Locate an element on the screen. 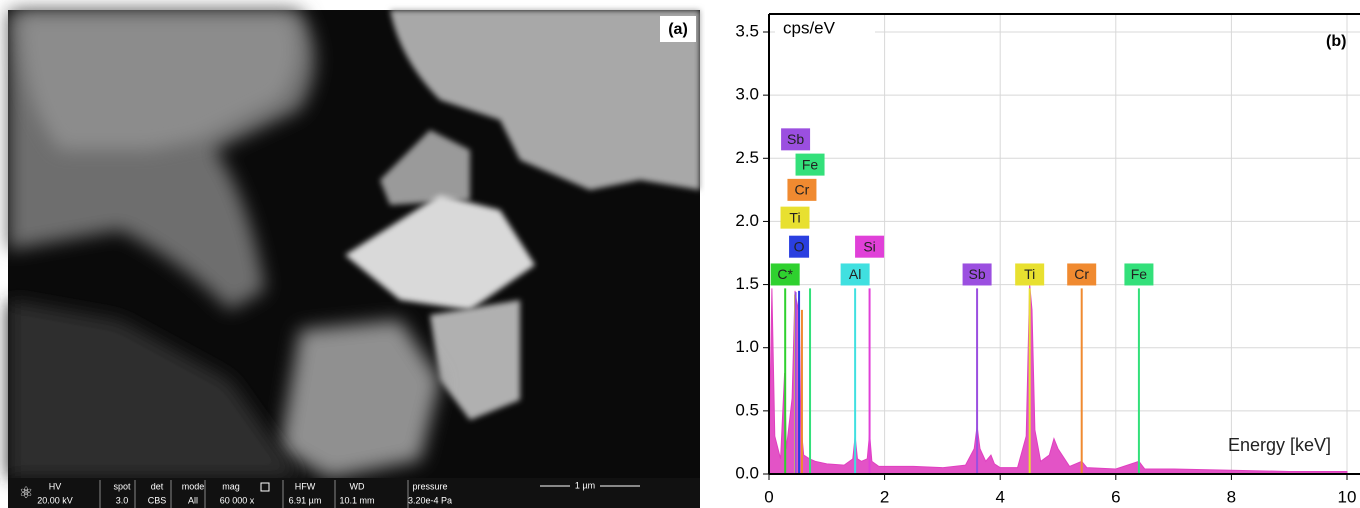 Image resolution: width=1360 pixels, height=508 pixels. info-value: CBS is located at coordinates (157, 500).